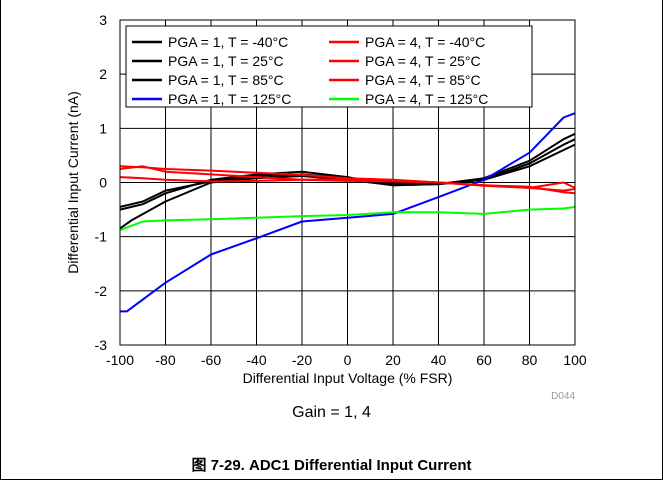 The width and height of the screenshot is (663, 481). I want to click on legend-label: PGA = 1, T = 85°C, so click(226, 80).